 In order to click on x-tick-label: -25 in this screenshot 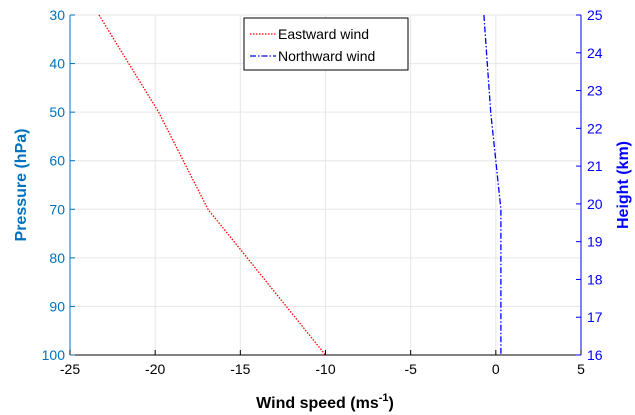, I will do `click(70, 369)`.